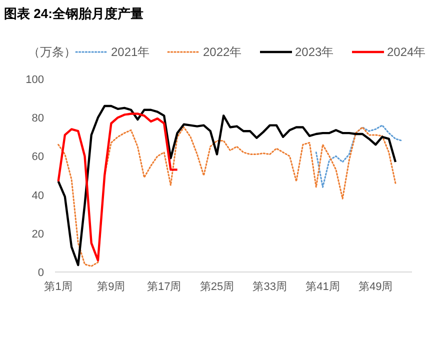 This screenshot has width=432, height=337. Describe the element at coordinates (38, 196) in the screenshot. I see `y-tick-label: 40` at that location.